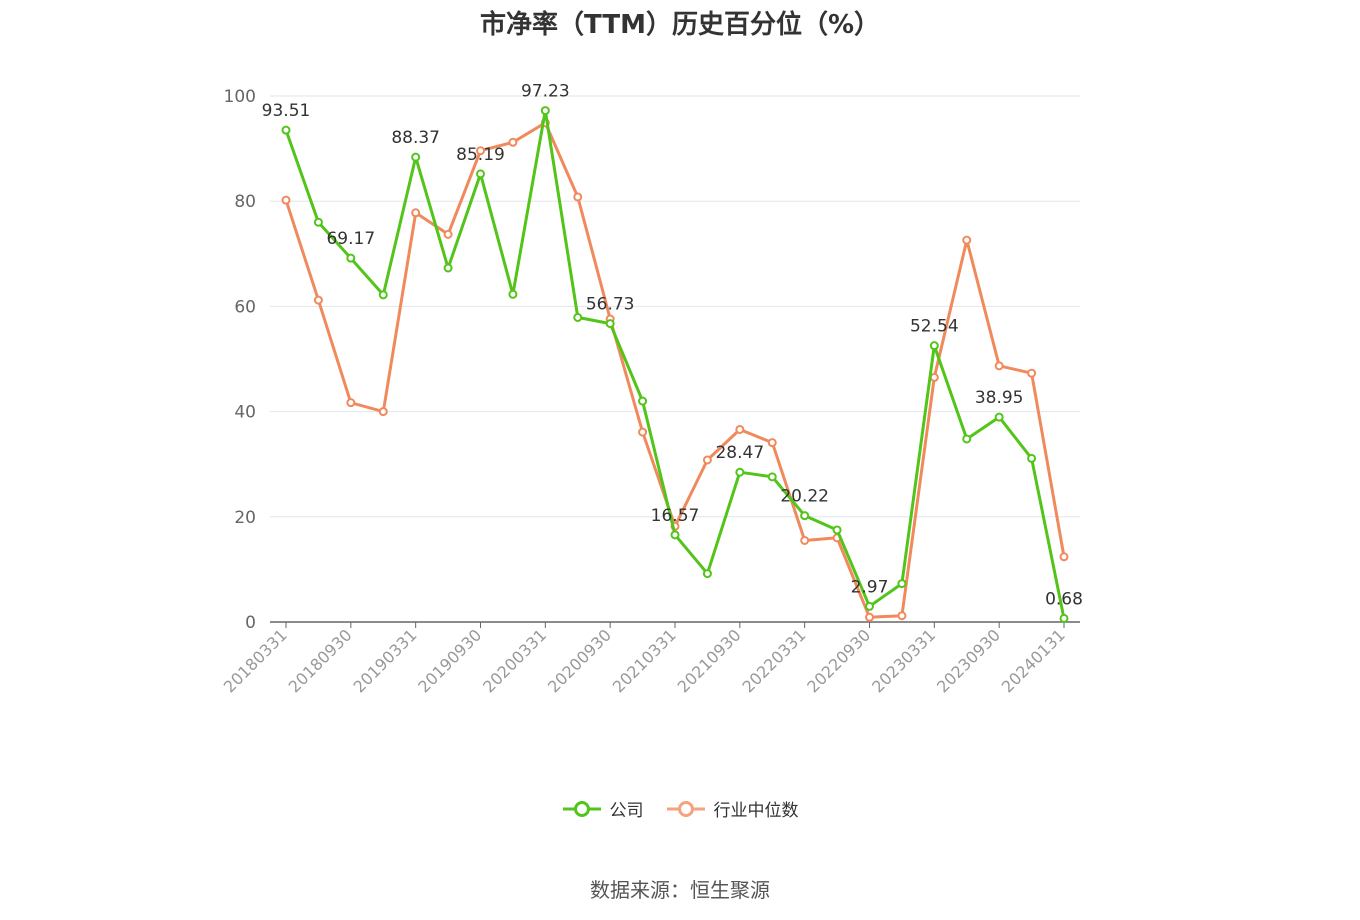 This screenshot has width=1360, height=920. What do you see at coordinates (245, 307) in the screenshot?
I see `y-tick-label: 60` at bounding box center [245, 307].